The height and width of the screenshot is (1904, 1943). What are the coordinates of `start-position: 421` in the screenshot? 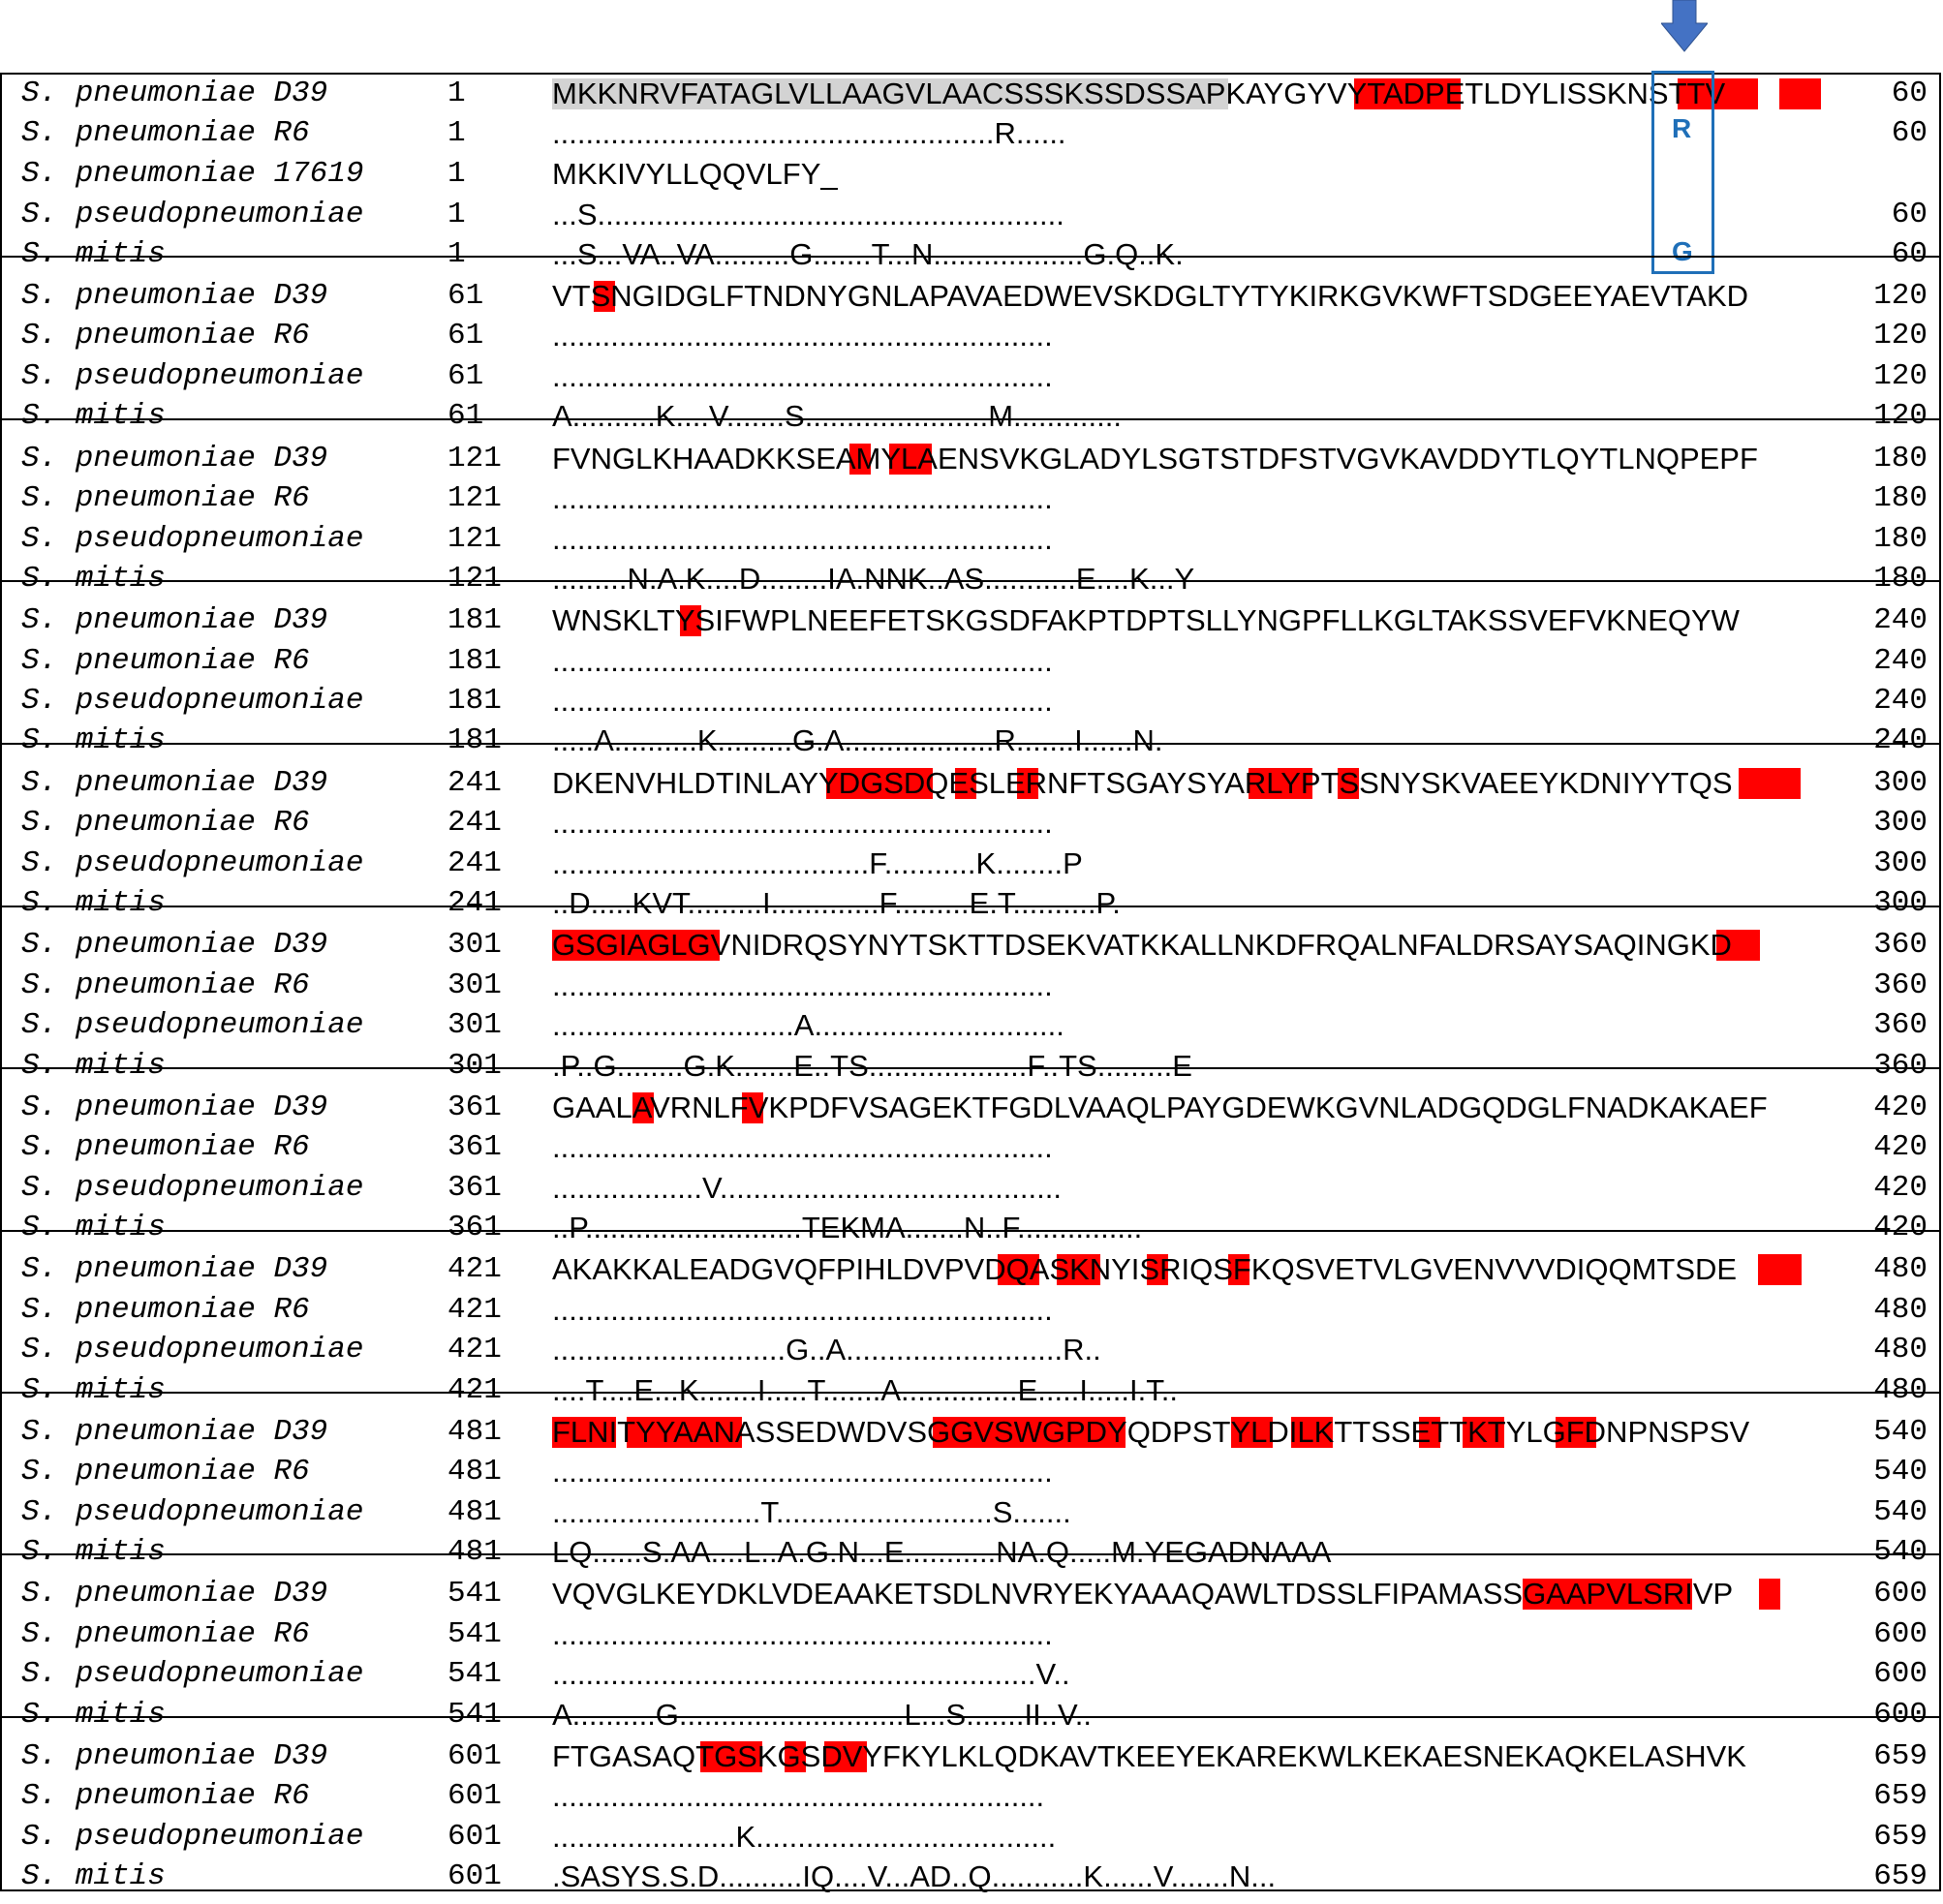 It's located at (475, 1390).